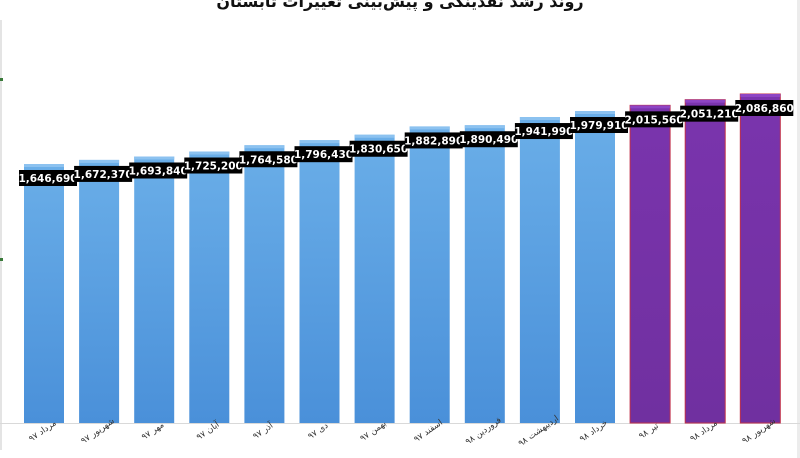 This screenshot has height=458, width=800. I want to click on data-label: 1,693,840, so click(158, 172).